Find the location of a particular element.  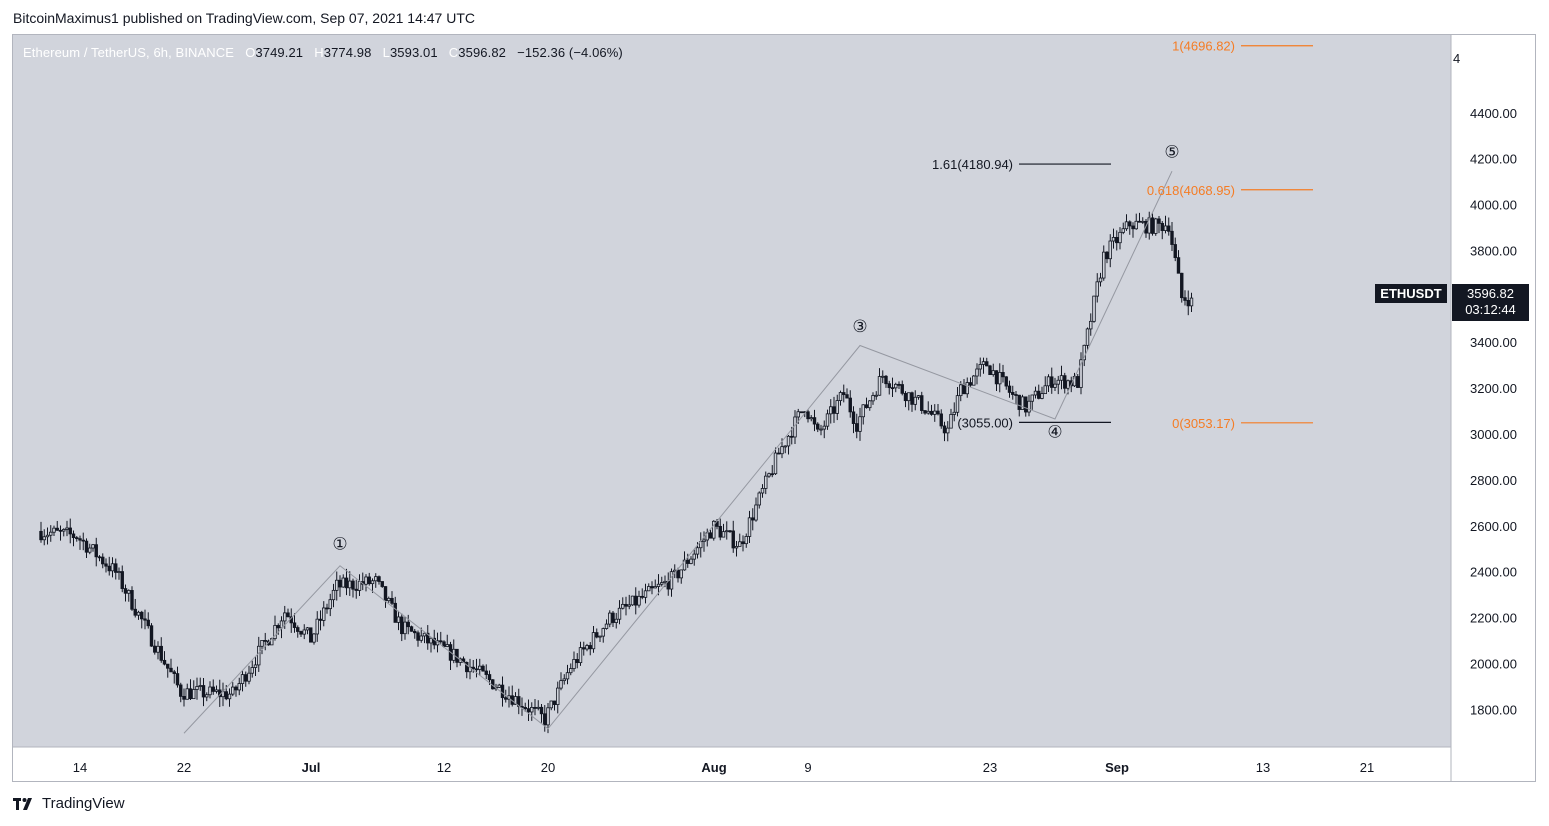

low-value: 3593.01 is located at coordinates (413, 52).